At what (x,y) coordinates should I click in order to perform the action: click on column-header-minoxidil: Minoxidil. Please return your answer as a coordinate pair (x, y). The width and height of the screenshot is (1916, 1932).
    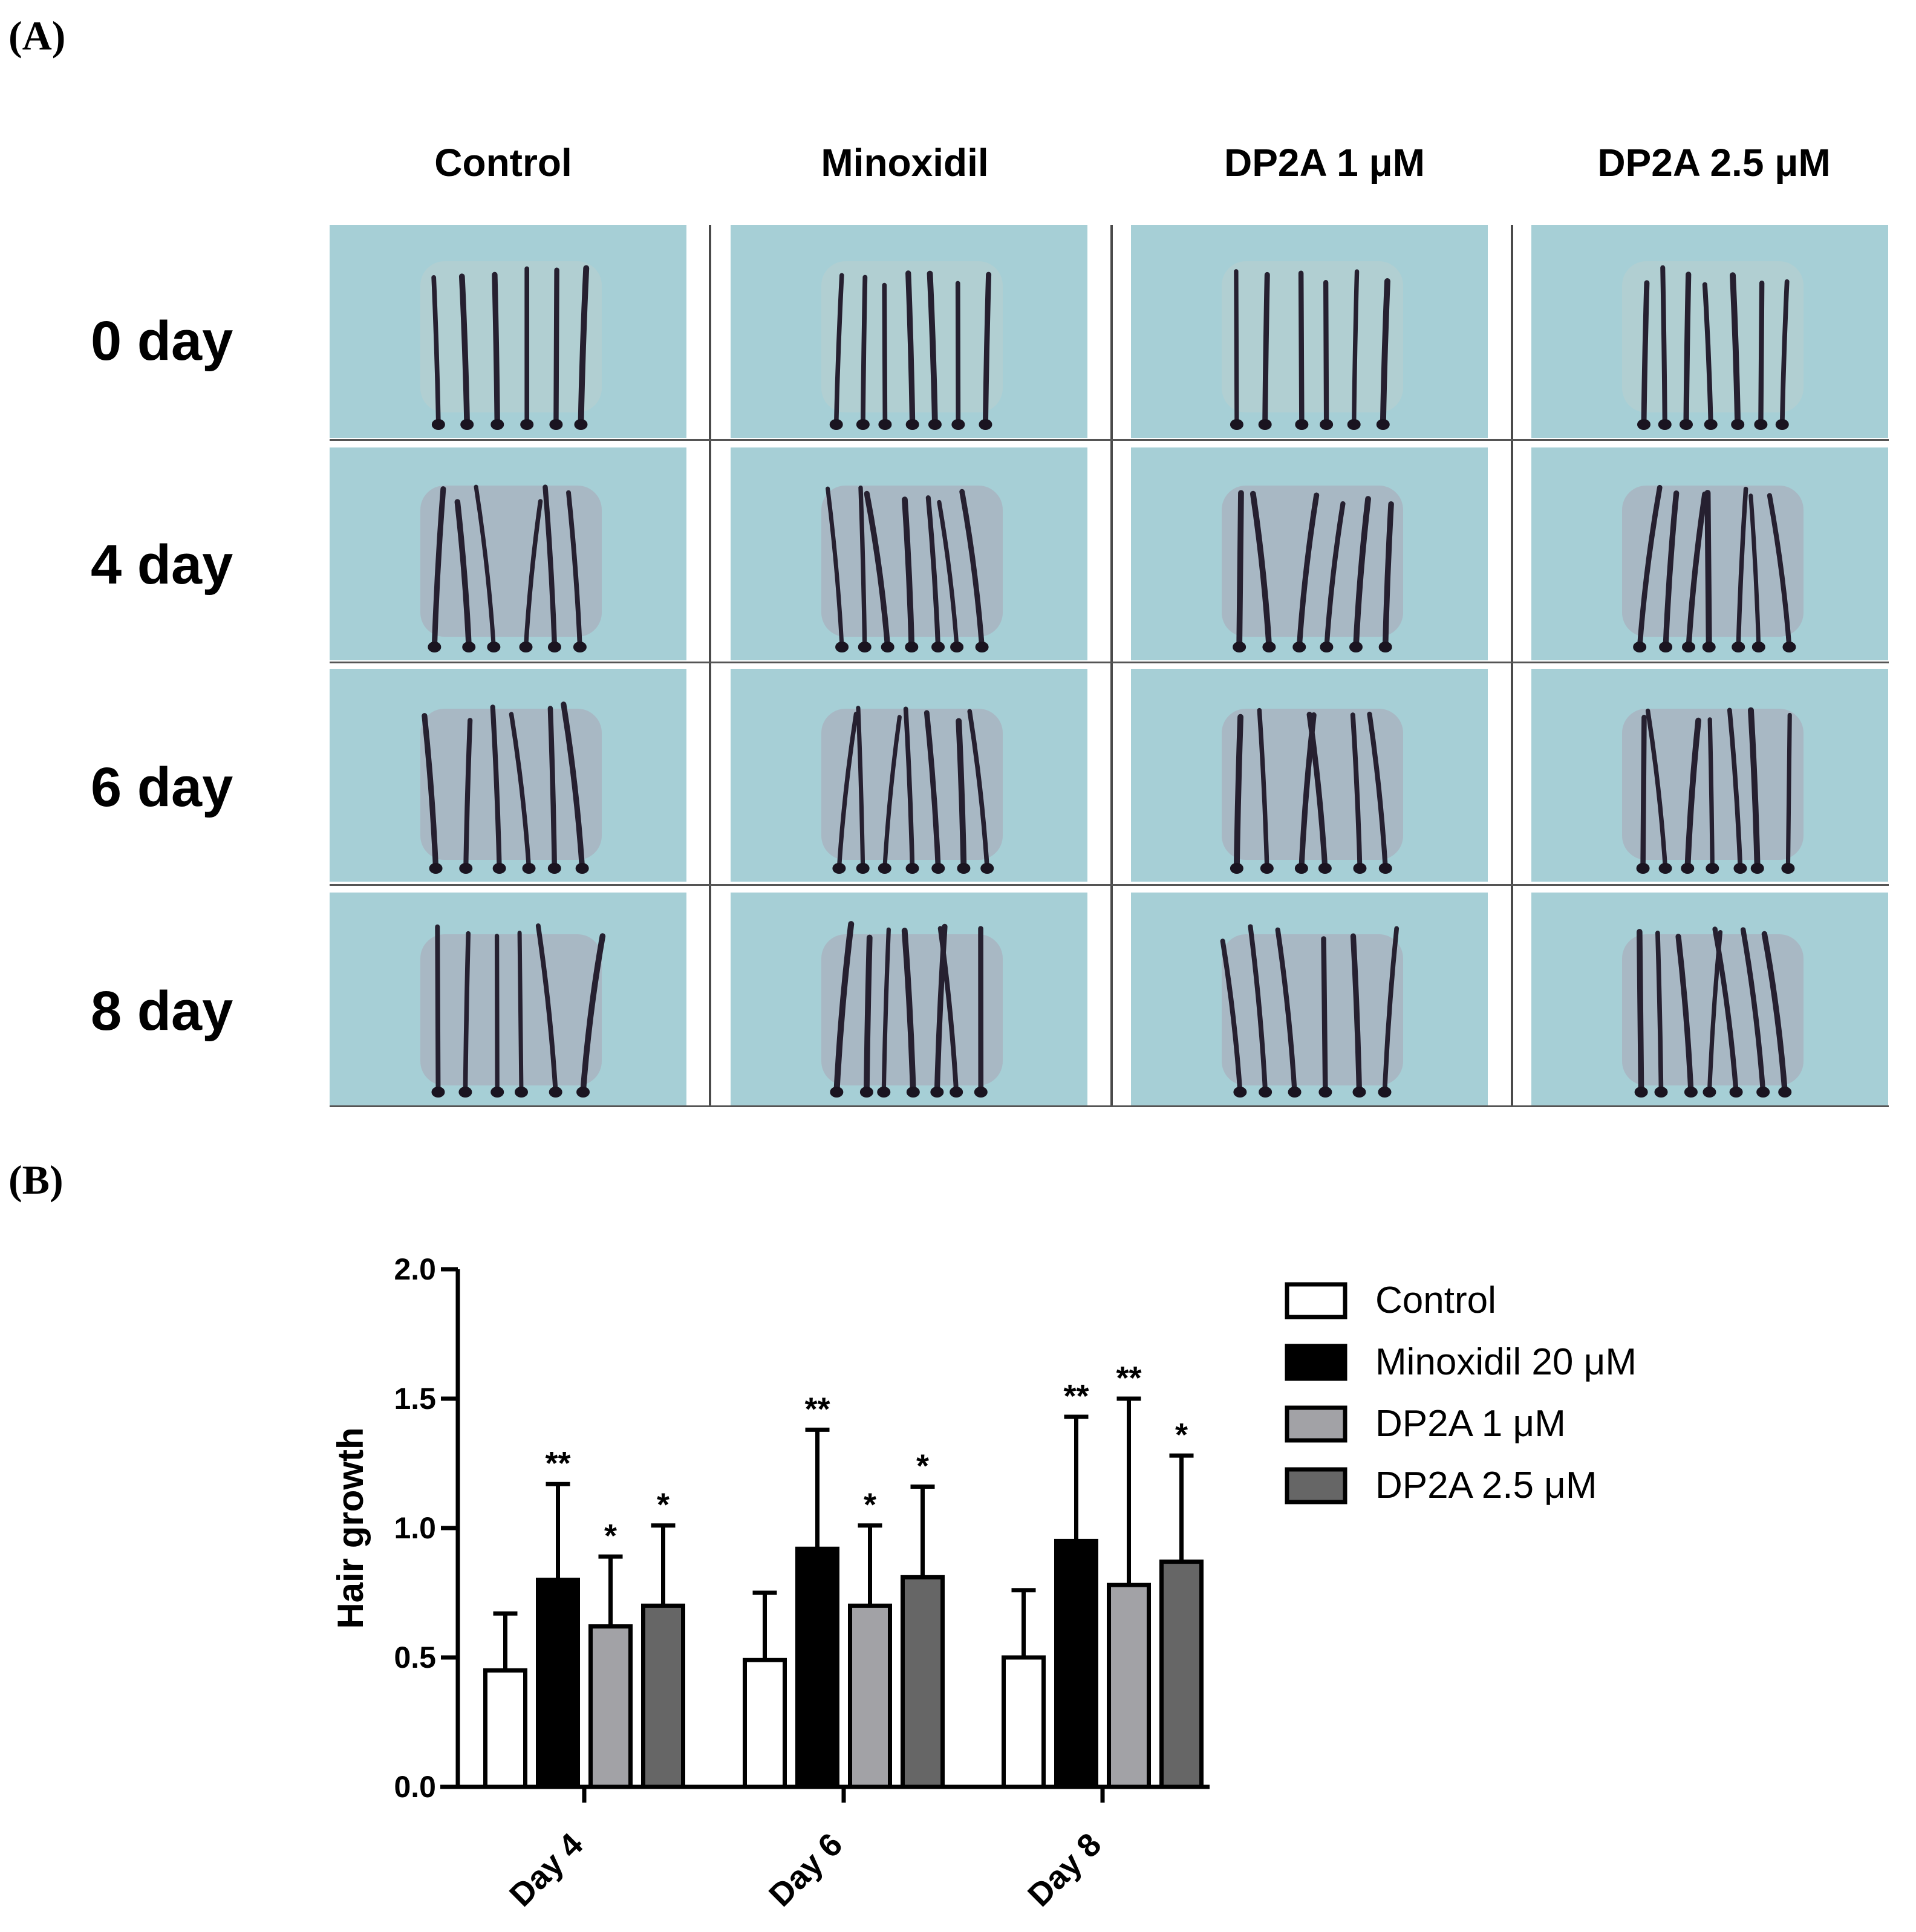
    Looking at the image, I should click on (905, 162).